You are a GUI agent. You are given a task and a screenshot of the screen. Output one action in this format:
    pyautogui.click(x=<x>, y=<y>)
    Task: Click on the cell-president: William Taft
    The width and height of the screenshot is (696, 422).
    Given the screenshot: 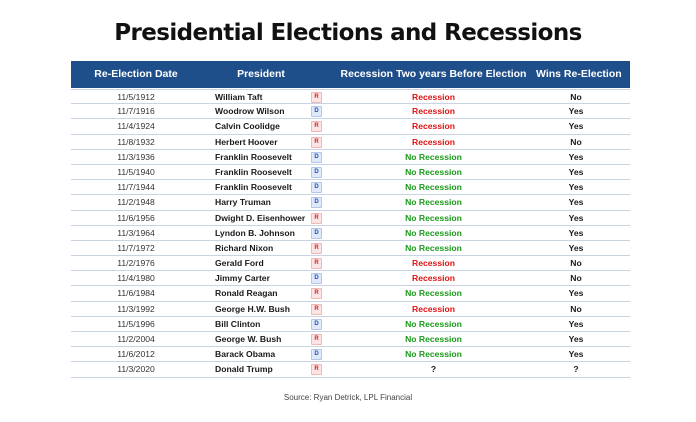 What is the action you would take?
    pyautogui.click(x=239, y=97)
    